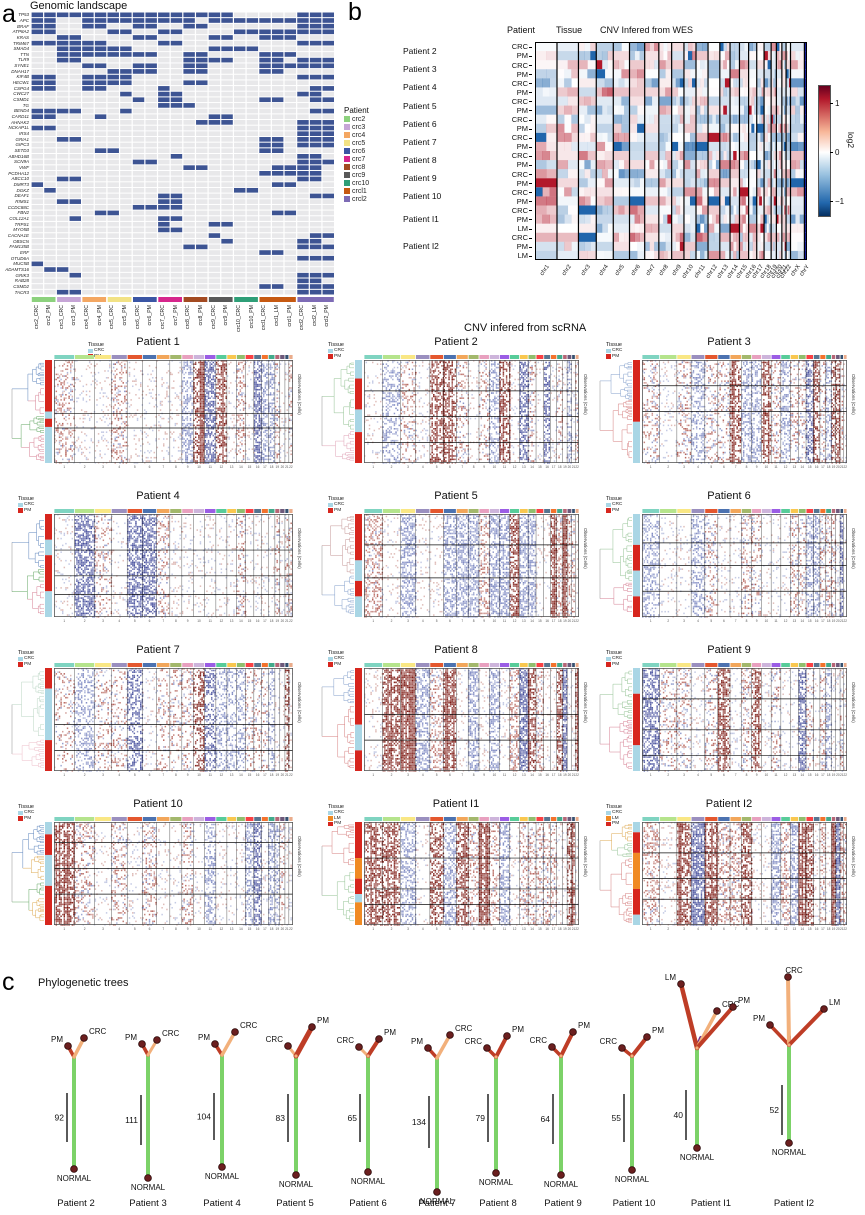 Image resolution: width=865 pixels, height=1215 pixels. What do you see at coordinates (22, 275) in the screenshot?
I see `gene-label: GRIK3` at bounding box center [22, 275].